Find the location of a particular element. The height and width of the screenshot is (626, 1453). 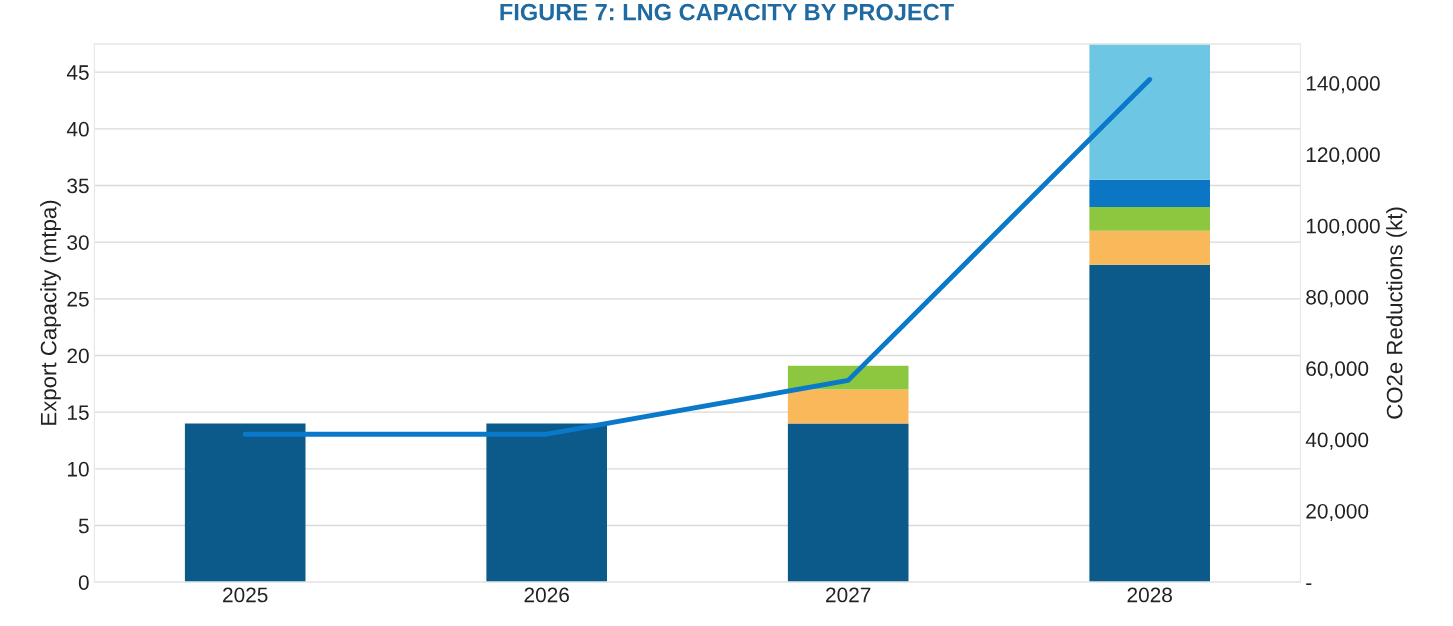

y2-tick-label: 40,000 is located at coordinates (1337, 441).